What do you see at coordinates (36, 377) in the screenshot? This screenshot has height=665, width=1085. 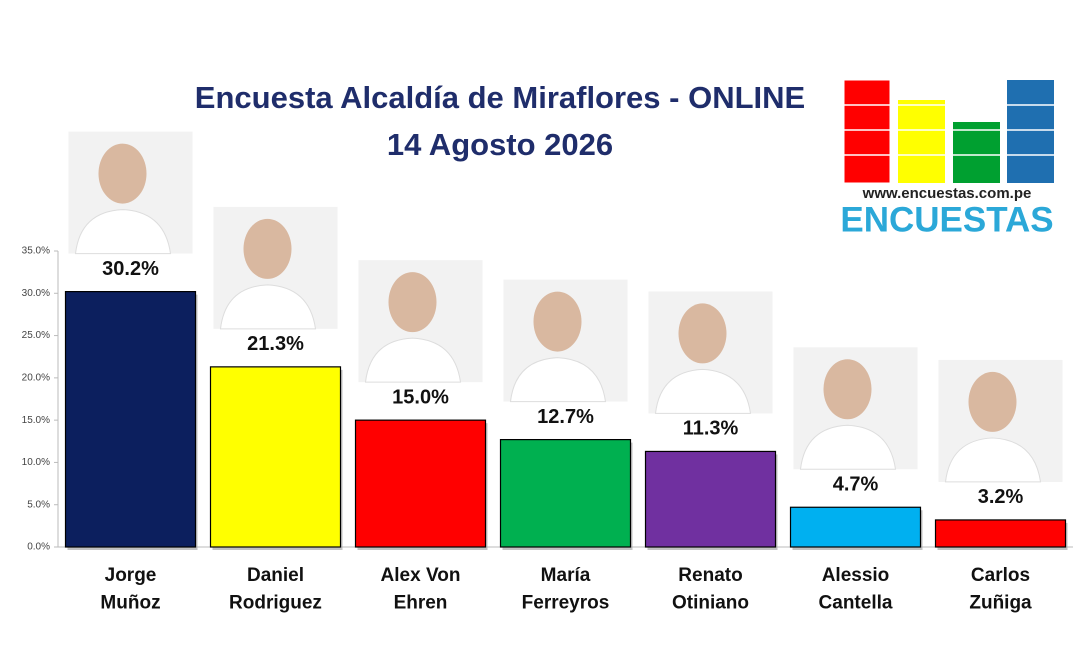 I see `y-tick-label: 20.0%` at bounding box center [36, 377].